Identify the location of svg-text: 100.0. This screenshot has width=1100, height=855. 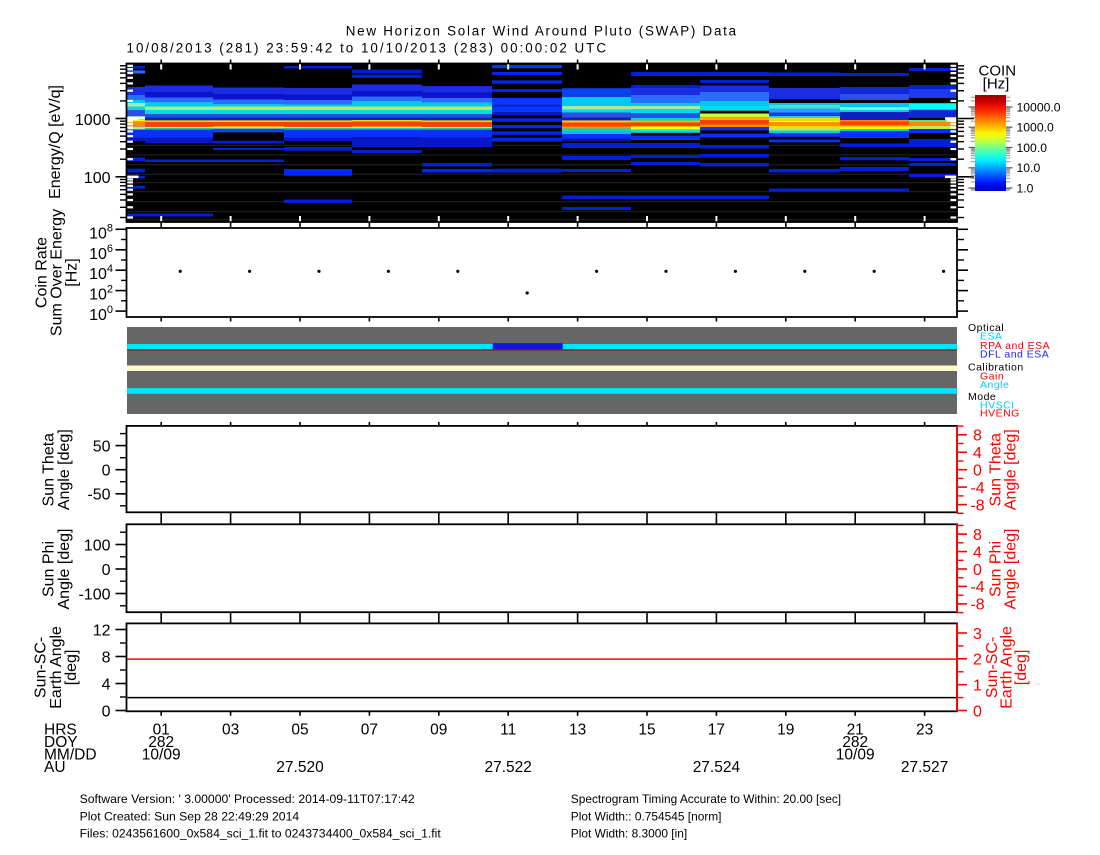
(1032, 148).